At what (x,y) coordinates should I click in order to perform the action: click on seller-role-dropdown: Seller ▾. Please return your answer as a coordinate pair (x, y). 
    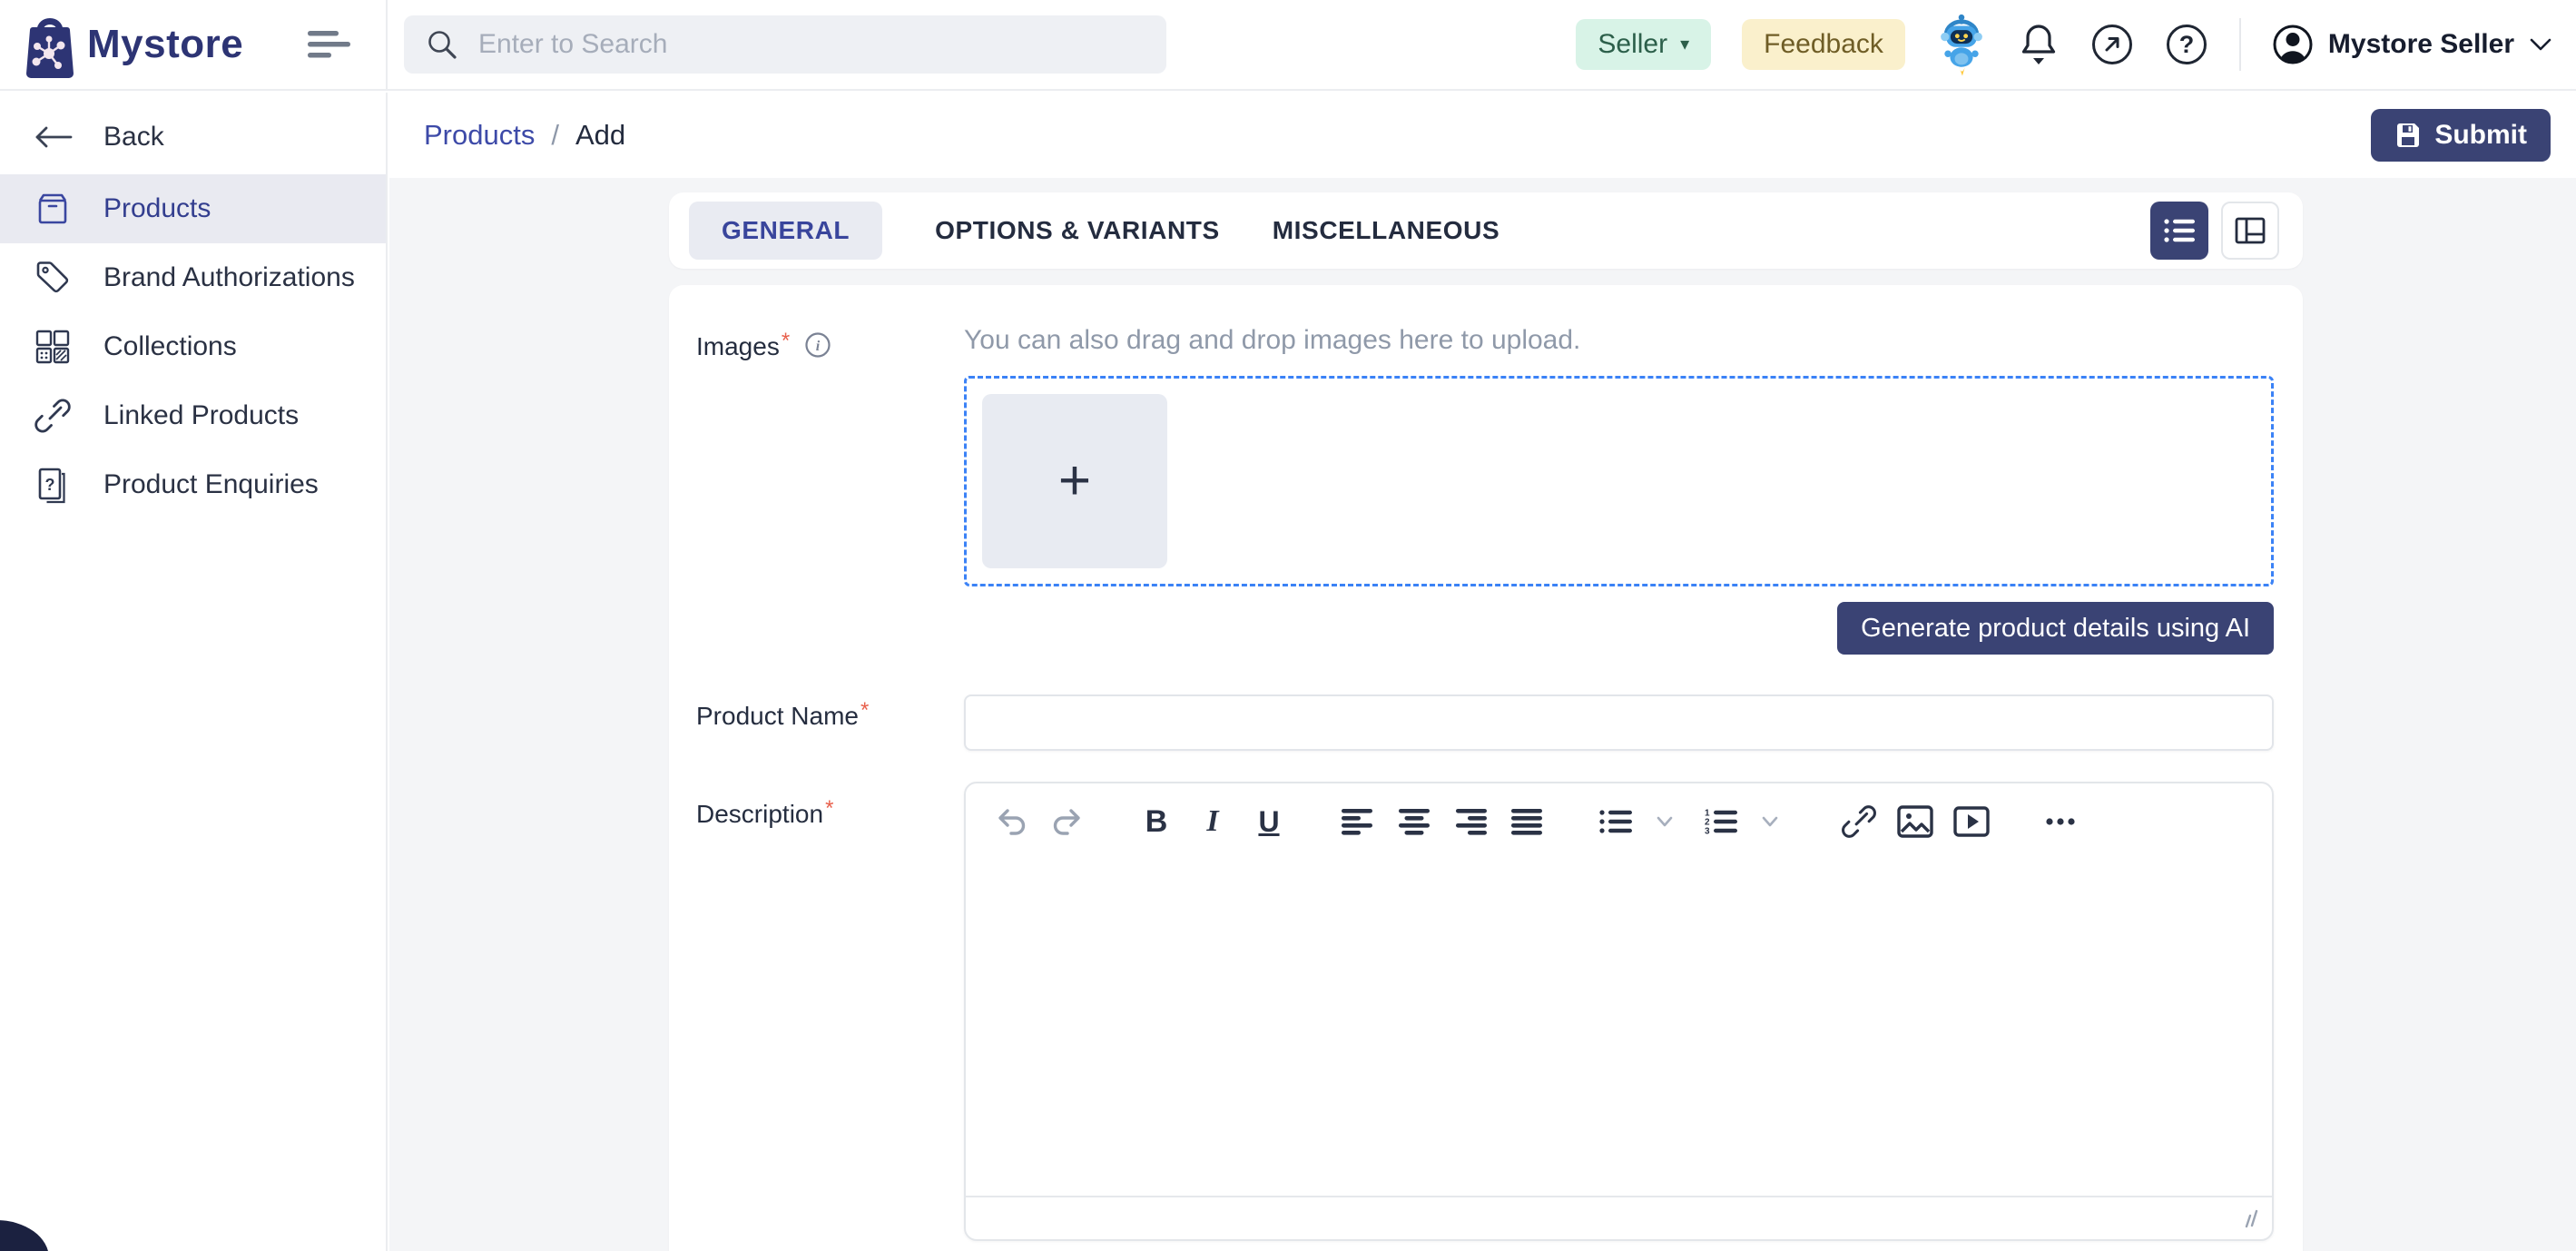
    Looking at the image, I should click on (1644, 44).